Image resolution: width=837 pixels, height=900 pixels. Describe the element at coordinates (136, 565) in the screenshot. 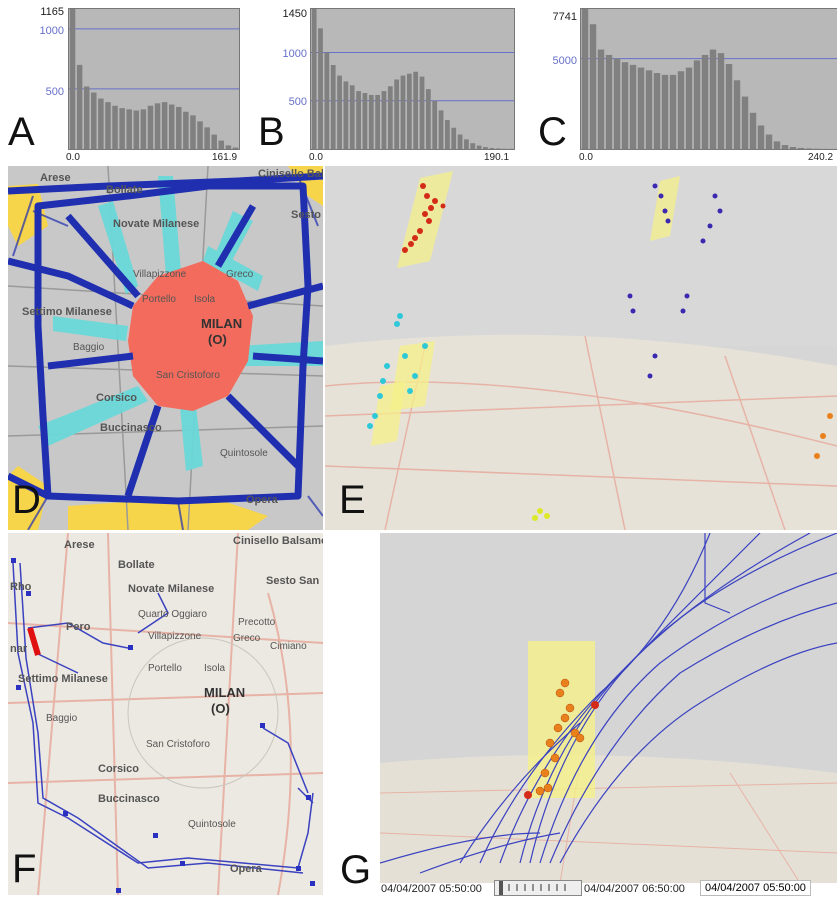

I see `map-f-label-bollate: Bollate` at that location.